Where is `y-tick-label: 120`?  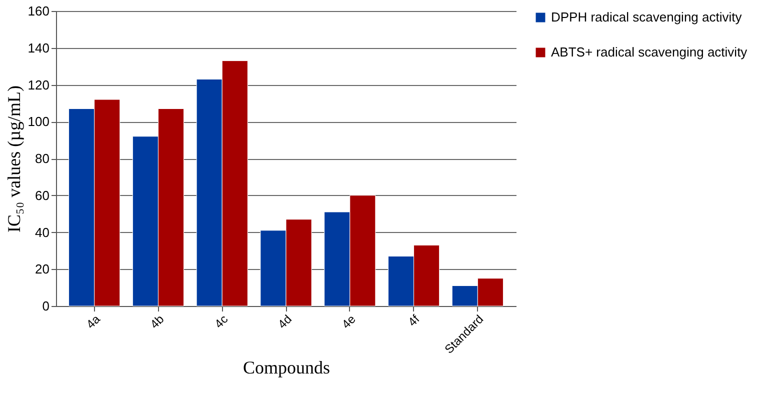 y-tick-label: 120 is located at coordinates (39, 84).